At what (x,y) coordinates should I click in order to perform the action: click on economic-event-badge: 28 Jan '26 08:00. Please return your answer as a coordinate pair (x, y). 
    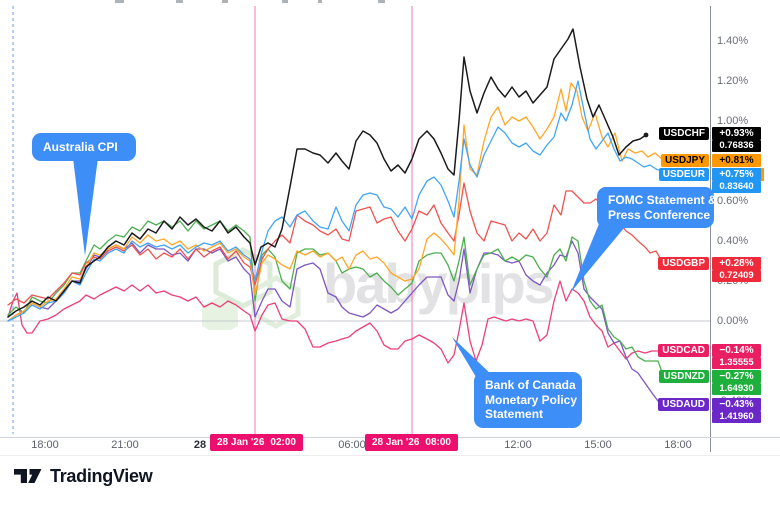
    Looking at the image, I should click on (411, 442).